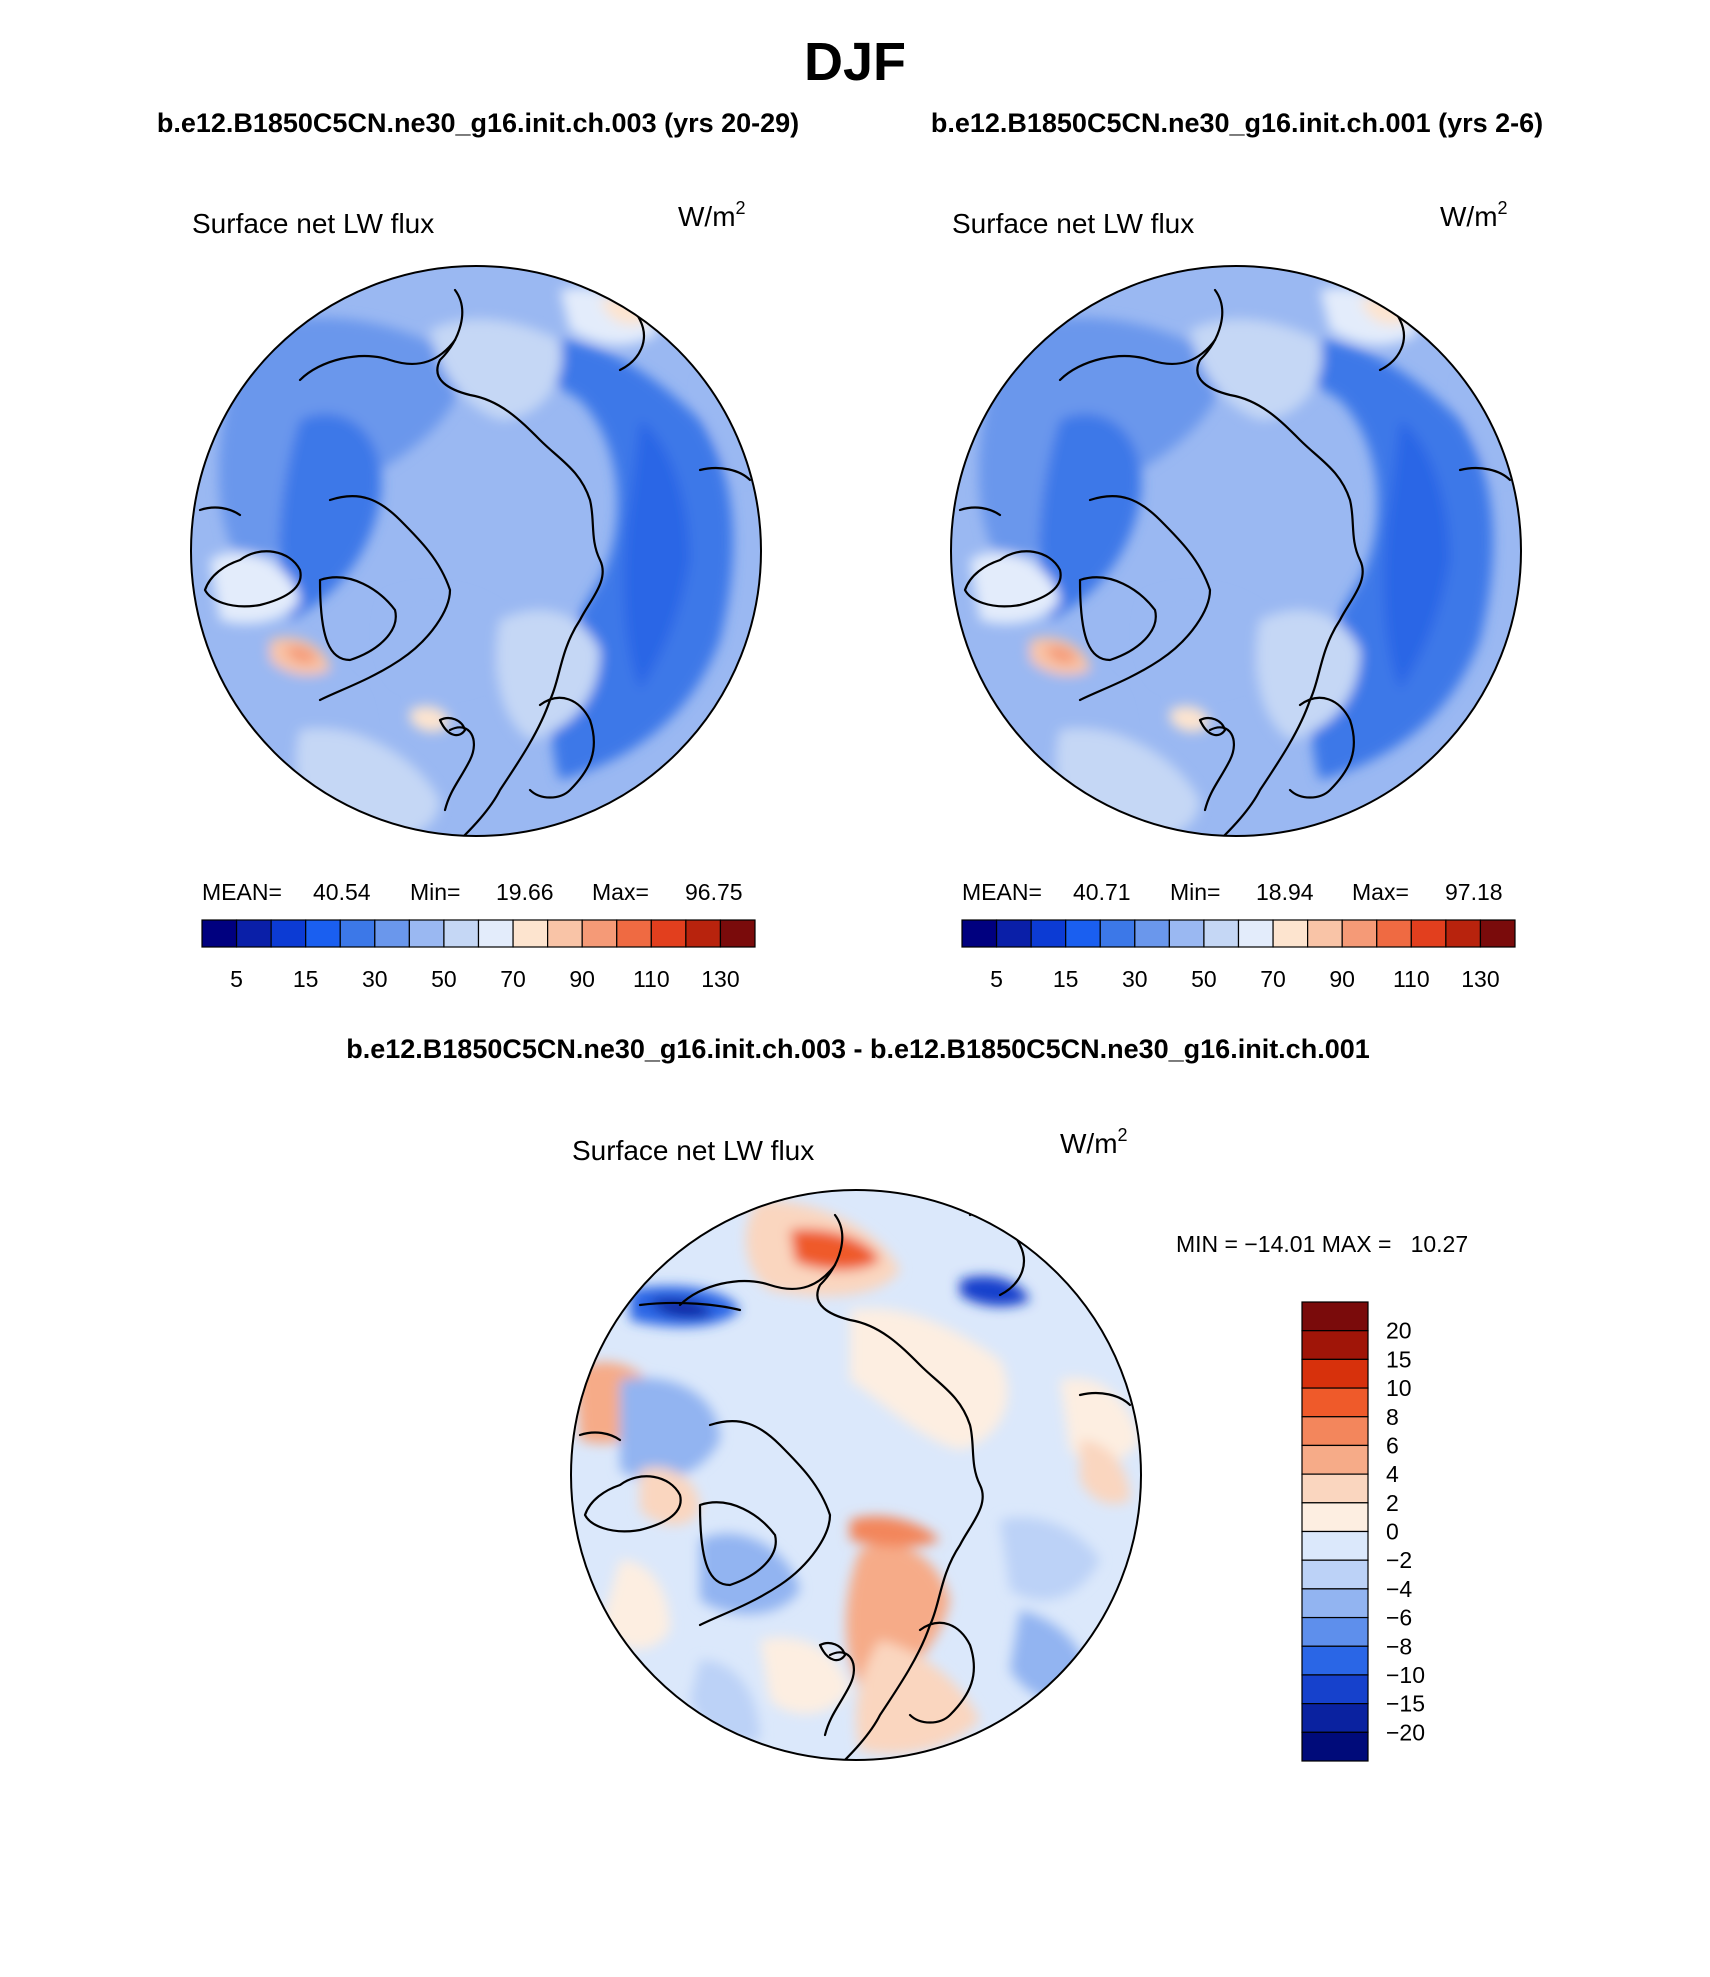 The width and height of the screenshot is (1710, 1977). Describe the element at coordinates (1392, 1474) in the screenshot. I see `colorbar-tick-label: 4` at that location.